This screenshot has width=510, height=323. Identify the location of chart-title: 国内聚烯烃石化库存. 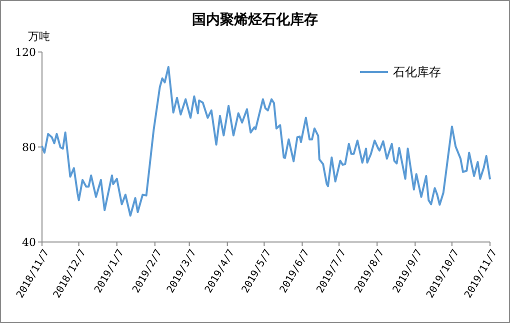
(255, 19).